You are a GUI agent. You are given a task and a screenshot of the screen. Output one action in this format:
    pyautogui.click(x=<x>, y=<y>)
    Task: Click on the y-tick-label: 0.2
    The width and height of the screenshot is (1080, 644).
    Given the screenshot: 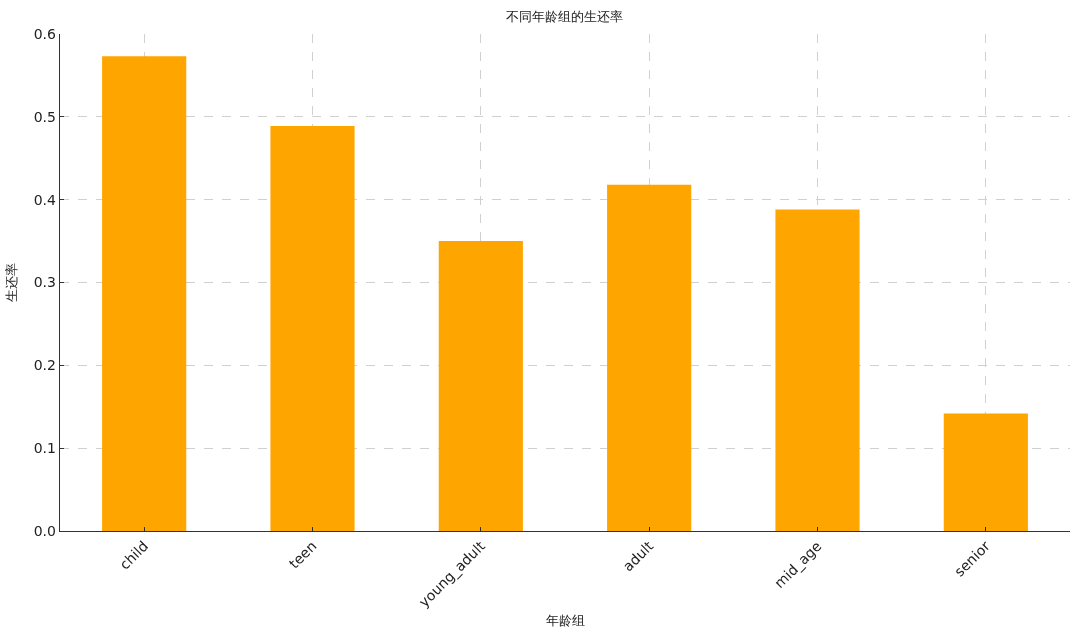 What is the action you would take?
    pyautogui.click(x=44, y=365)
    